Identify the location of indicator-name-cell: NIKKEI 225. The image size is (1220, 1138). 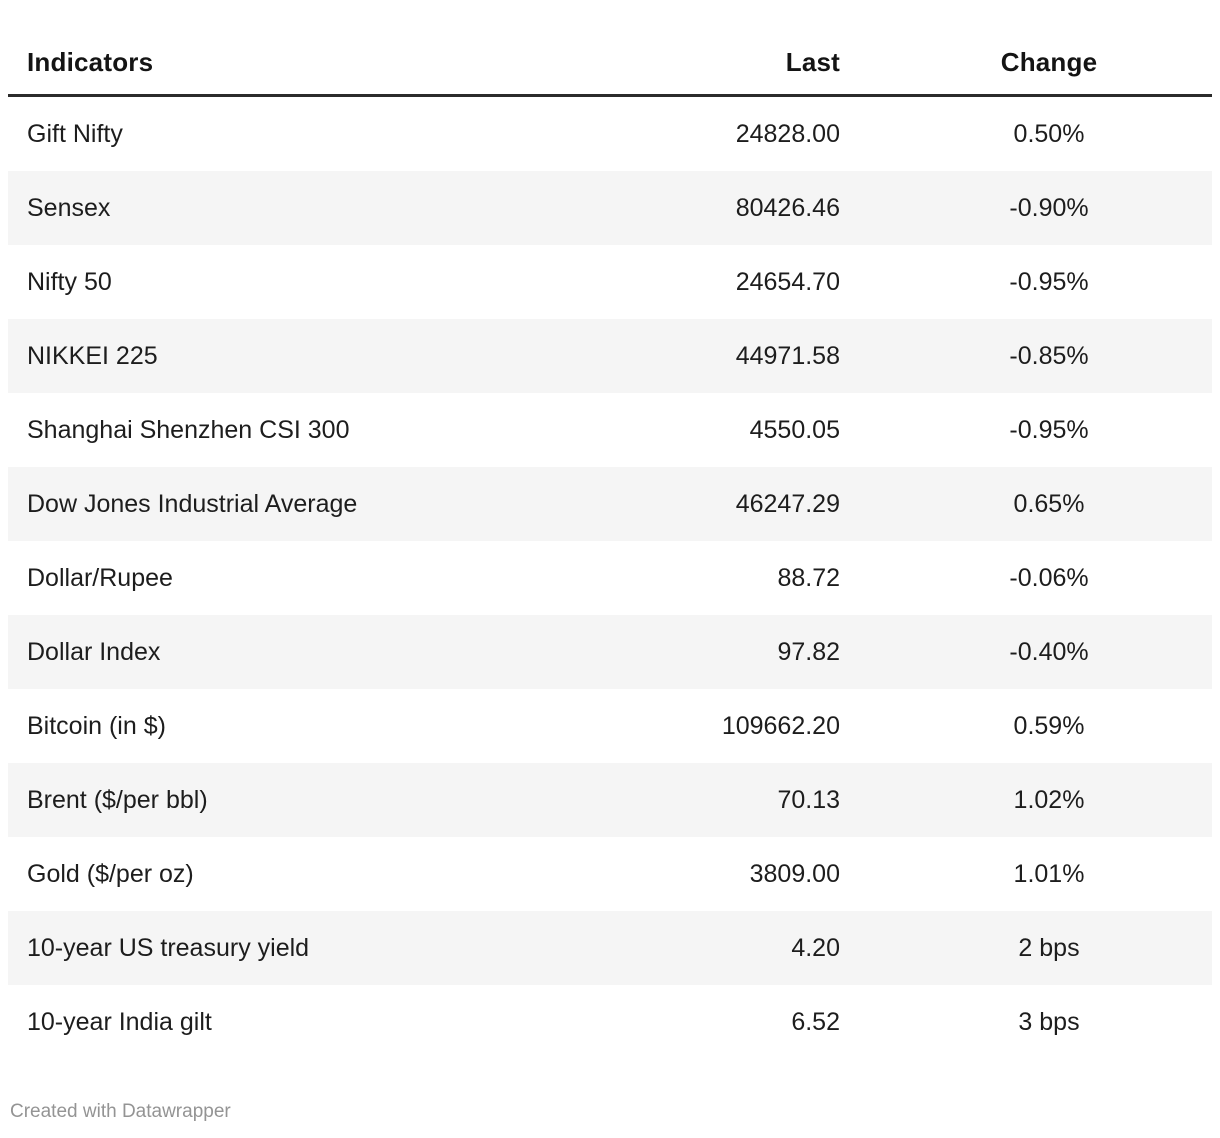
(92, 355).